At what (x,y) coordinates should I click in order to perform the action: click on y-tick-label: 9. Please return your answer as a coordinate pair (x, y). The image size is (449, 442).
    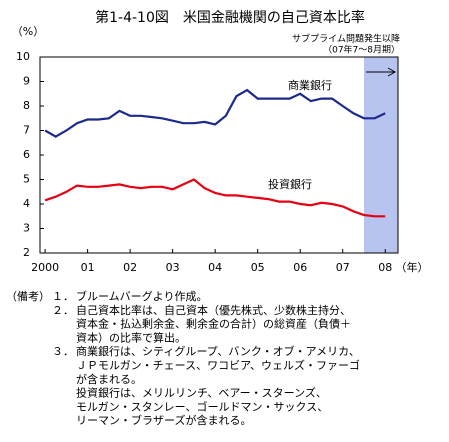
    Looking at the image, I should click on (26, 81).